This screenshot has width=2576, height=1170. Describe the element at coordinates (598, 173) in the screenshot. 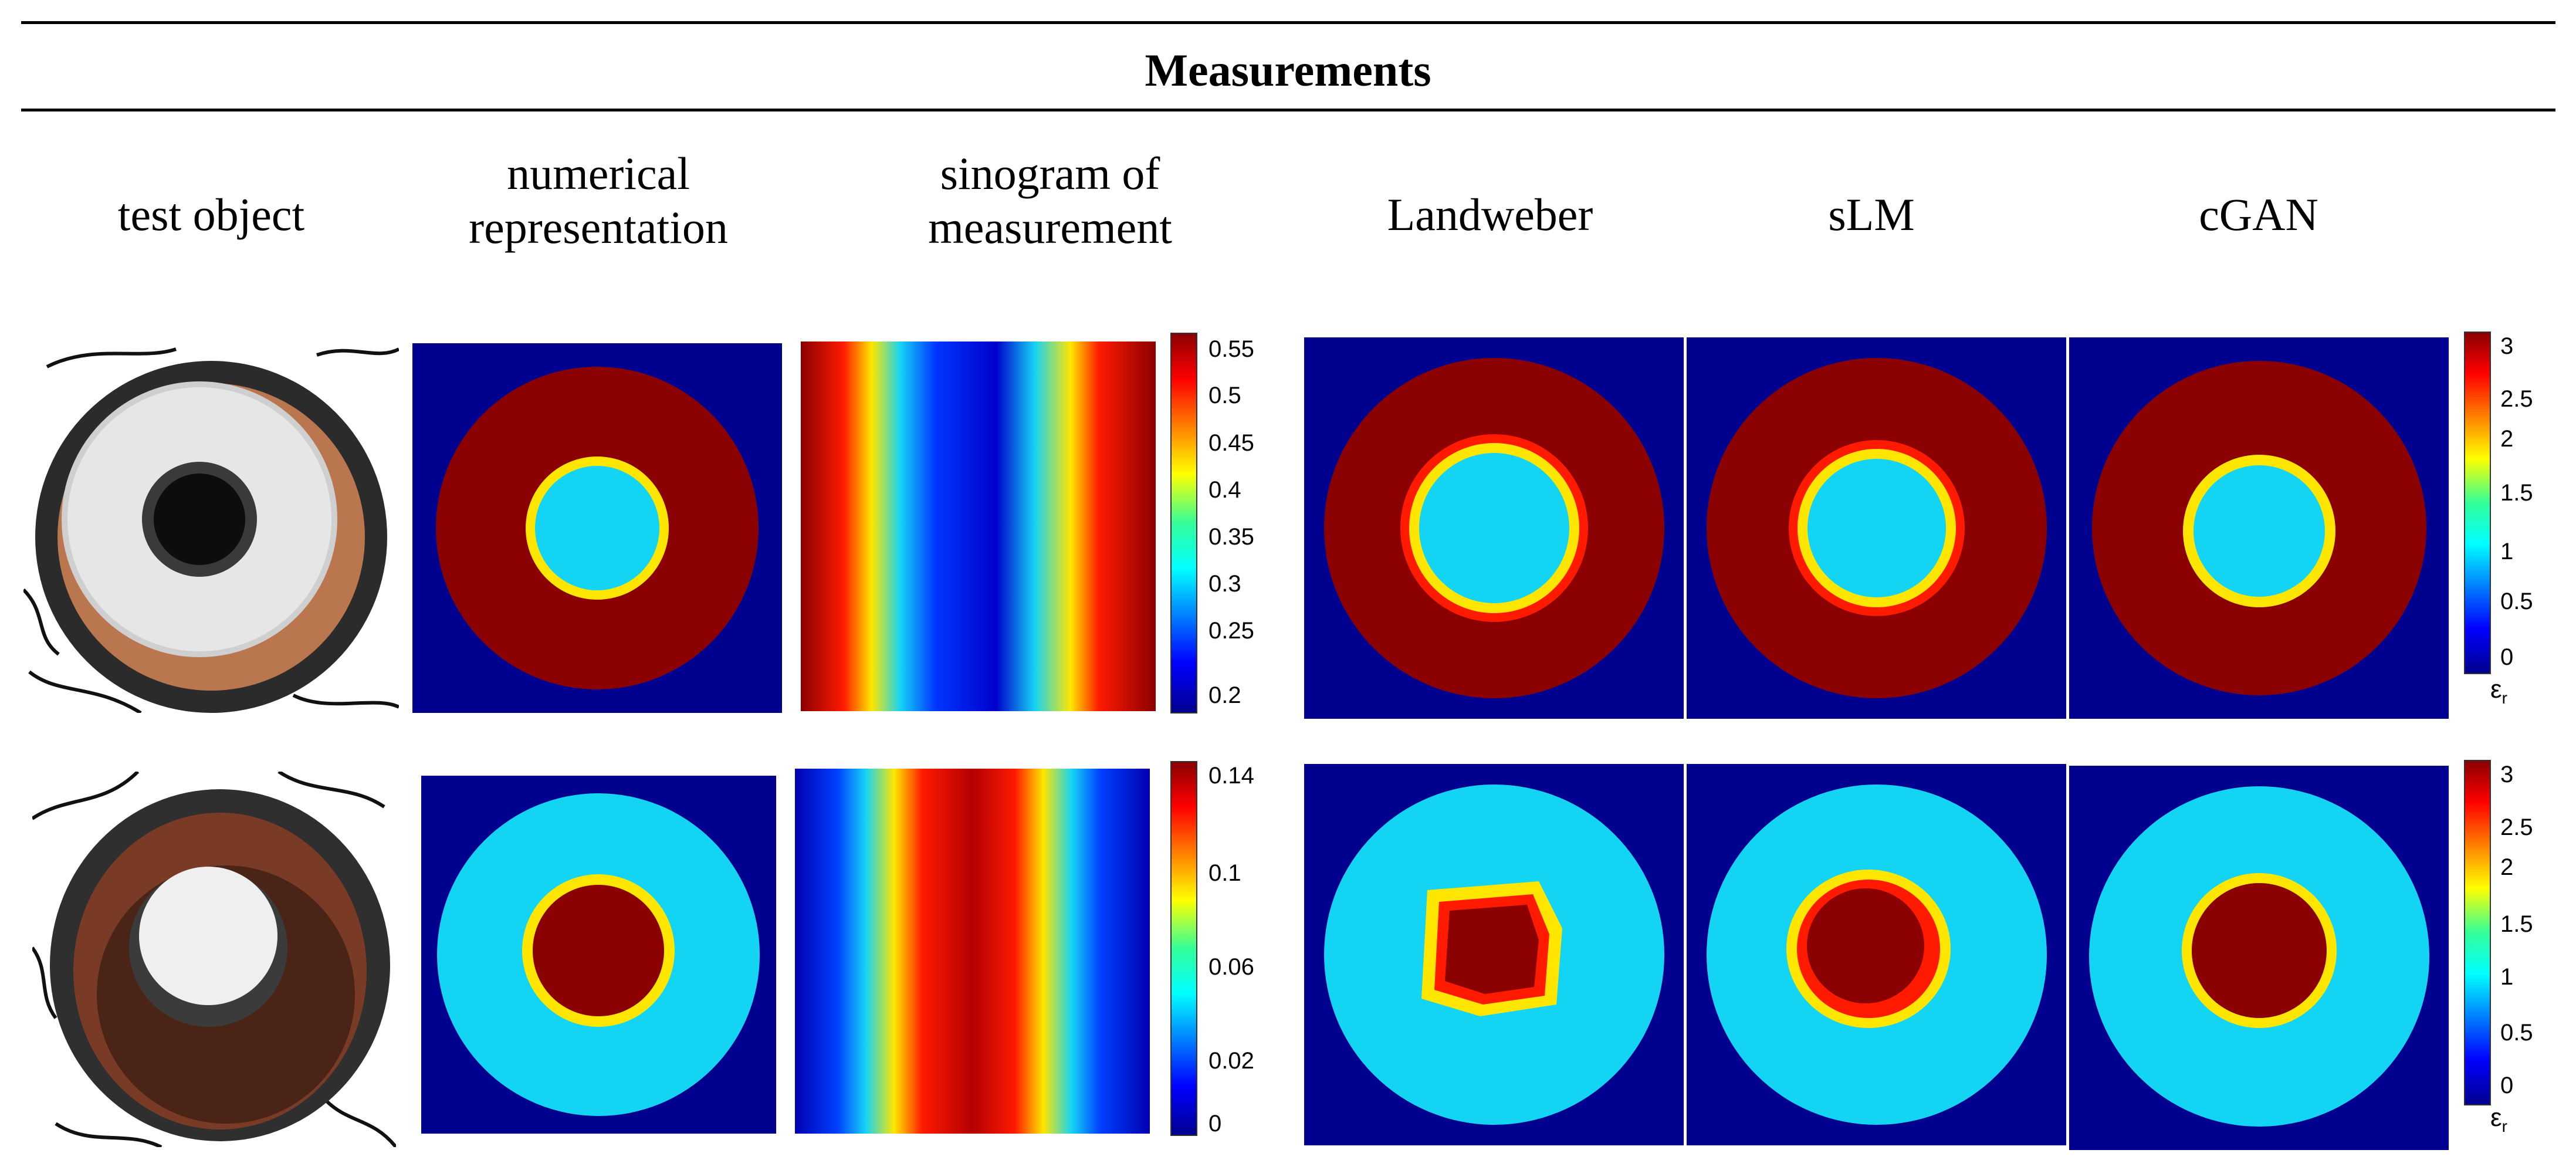

I see `col-label-line1: numerical` at that location.